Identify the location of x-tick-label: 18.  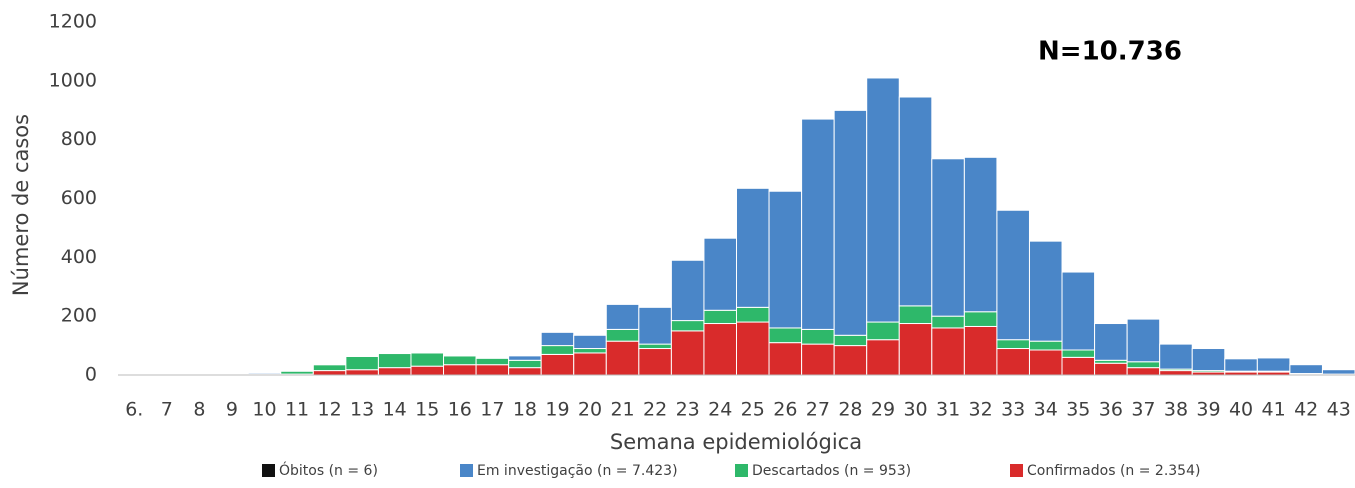
(525, 410).